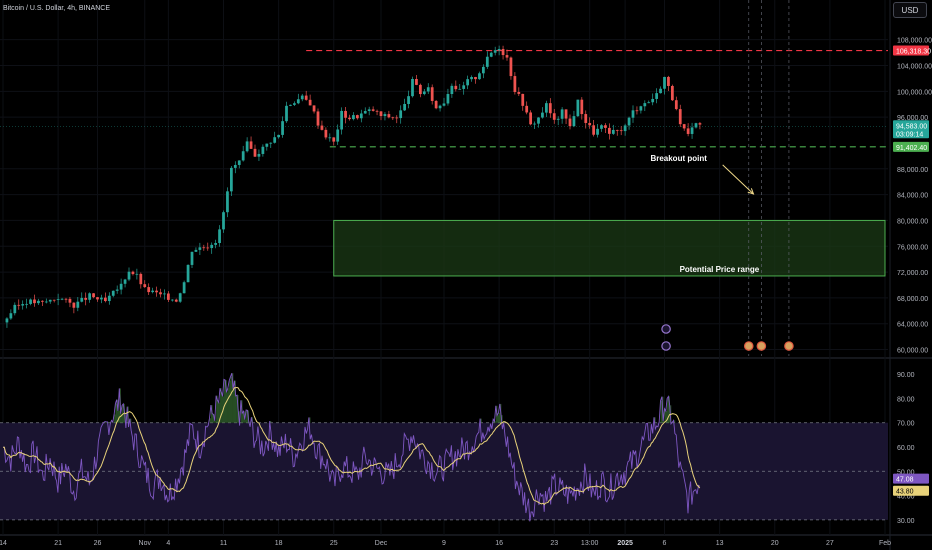 Image resolution: width=932 pixels, height=550 pixels. I want to click on breakout-arrow-head, so click(751, 191).